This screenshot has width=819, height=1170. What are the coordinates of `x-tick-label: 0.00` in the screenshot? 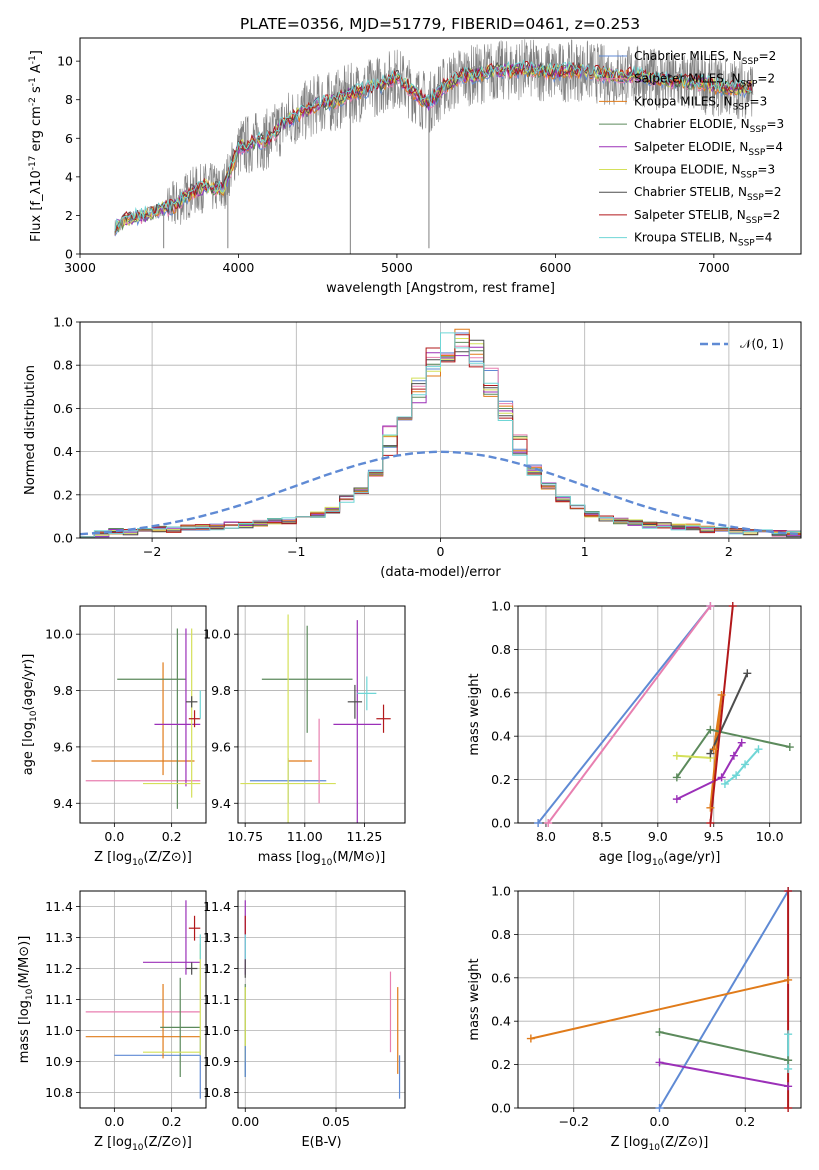 It's located at (245, 1121).